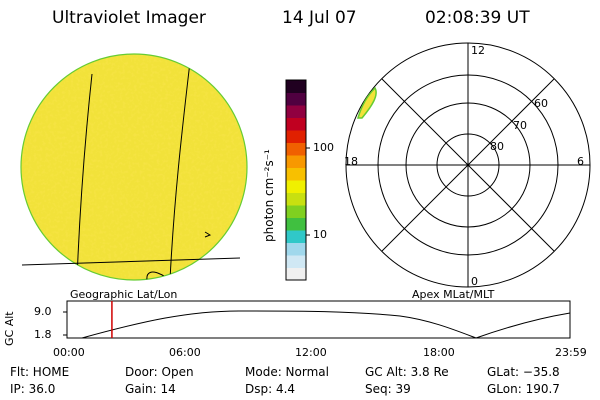  Describe the element at coordinates (477, 18) in the screenshot. I see `time-label: 02:08:39 UT` at that location.